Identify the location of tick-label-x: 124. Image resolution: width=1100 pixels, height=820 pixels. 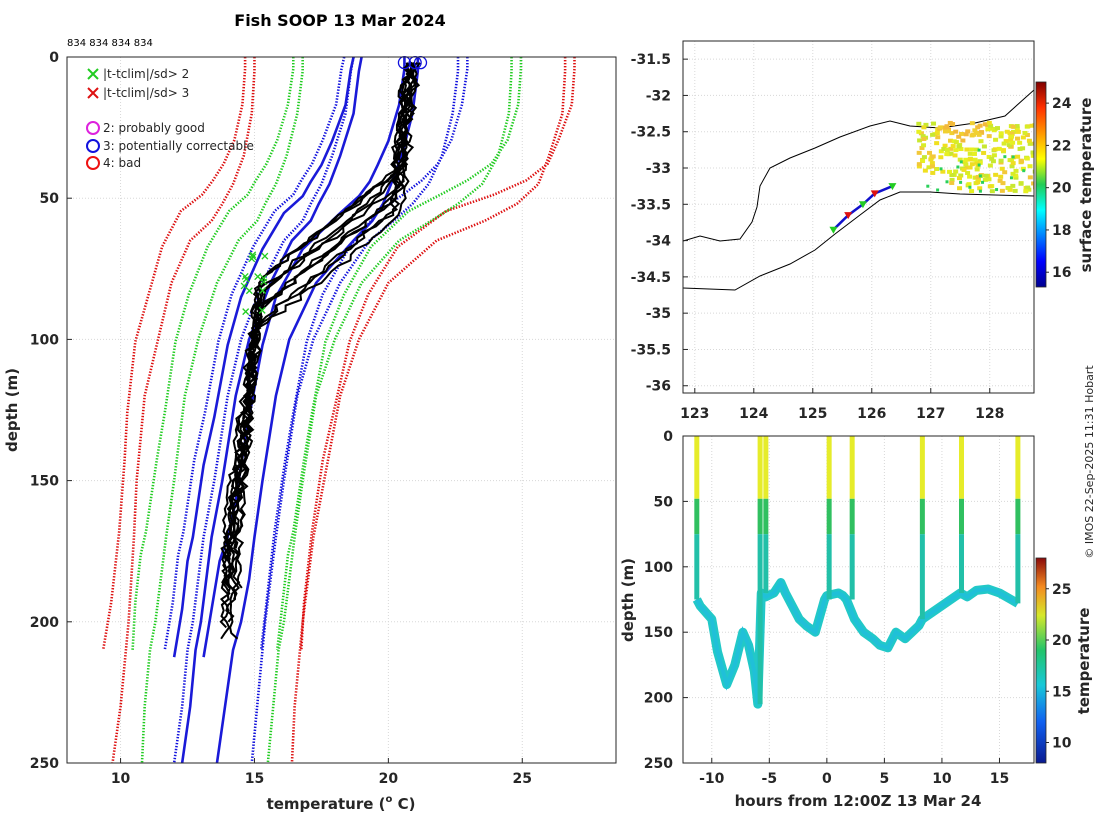
(753, 414).